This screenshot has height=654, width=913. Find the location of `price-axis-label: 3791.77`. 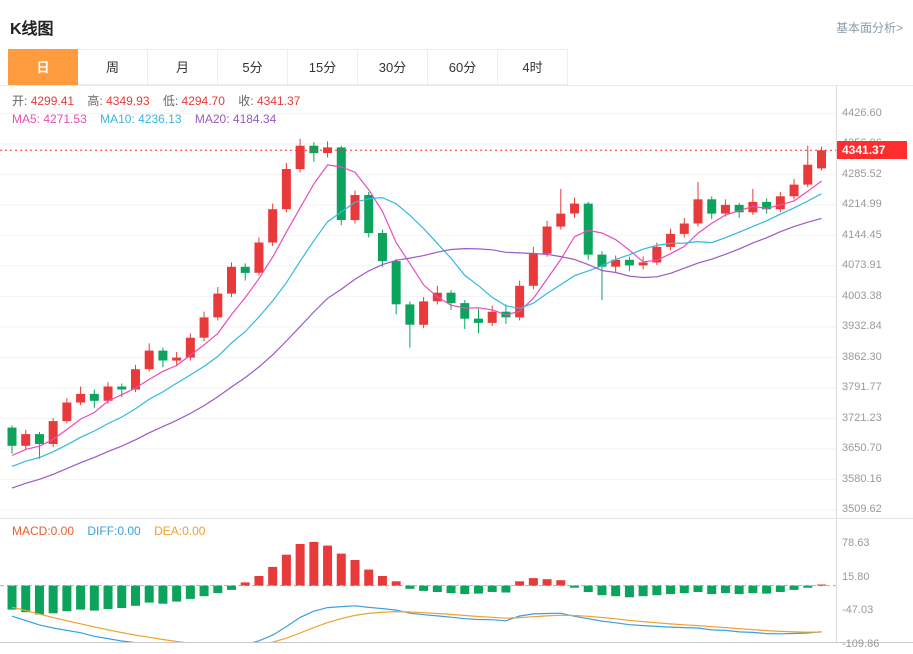

price-axis-label: 3791.77 is located at coordinates (862, 387).